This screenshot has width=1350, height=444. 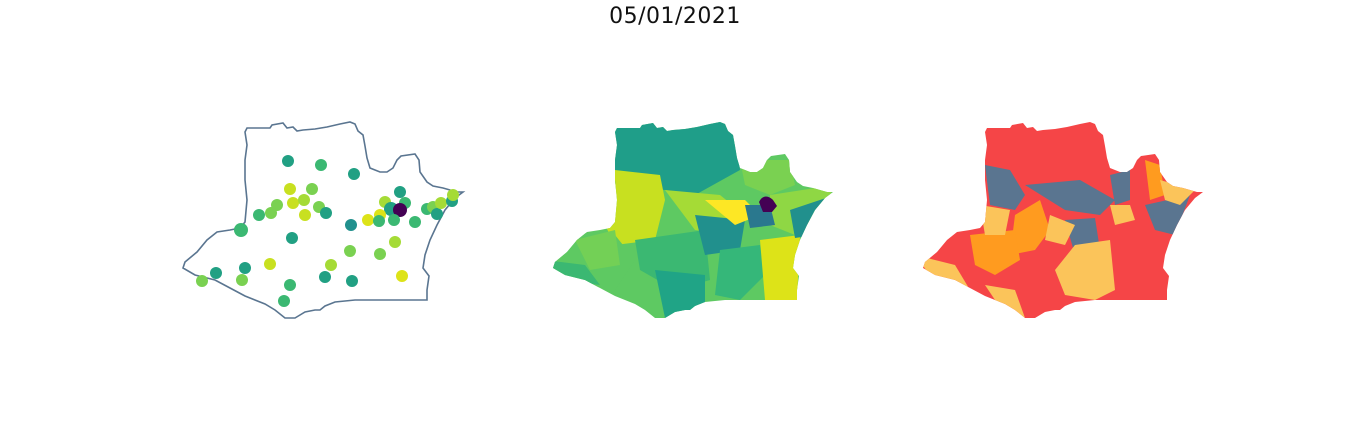 I want to click on map-panel-points, so click(x=324, y=220).